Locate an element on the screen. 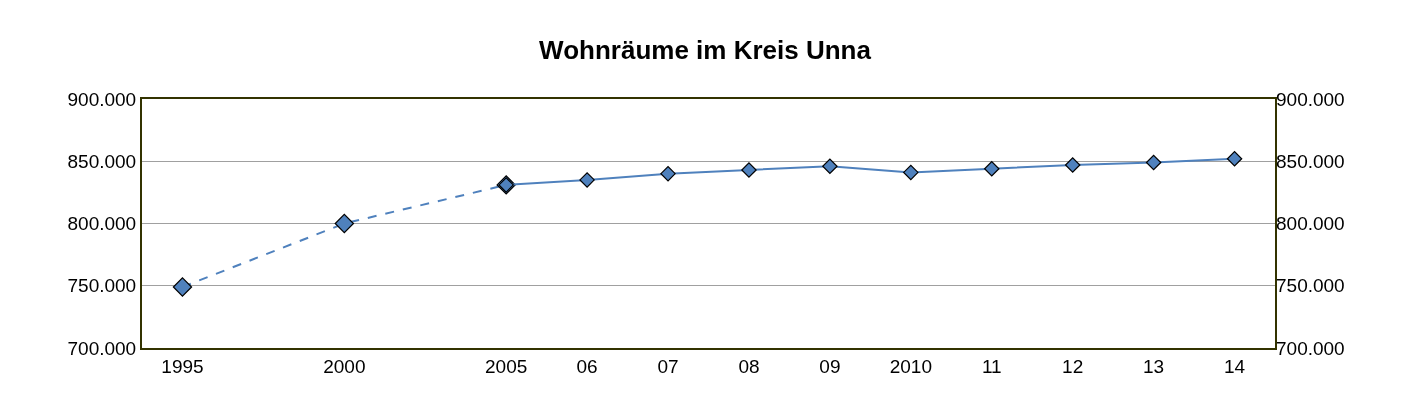  x-tick-label: 14 is located at coordinates (1234, 366).